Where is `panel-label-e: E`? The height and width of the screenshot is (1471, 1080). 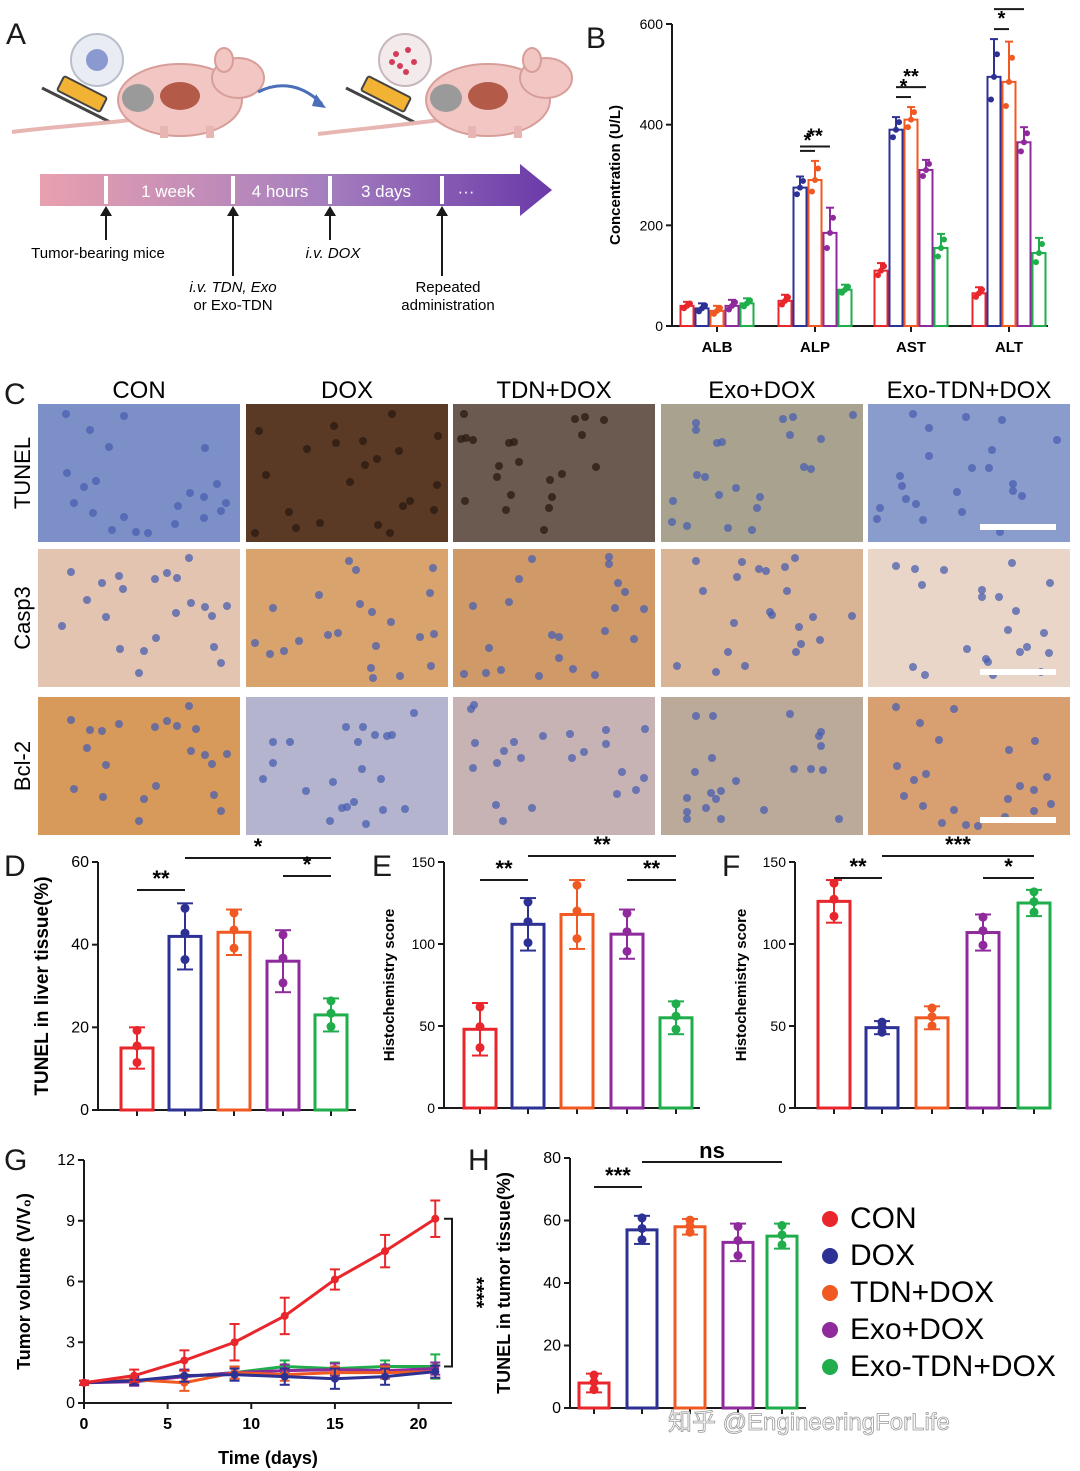 panel-label-e: E is located at coordinates (382, 866).